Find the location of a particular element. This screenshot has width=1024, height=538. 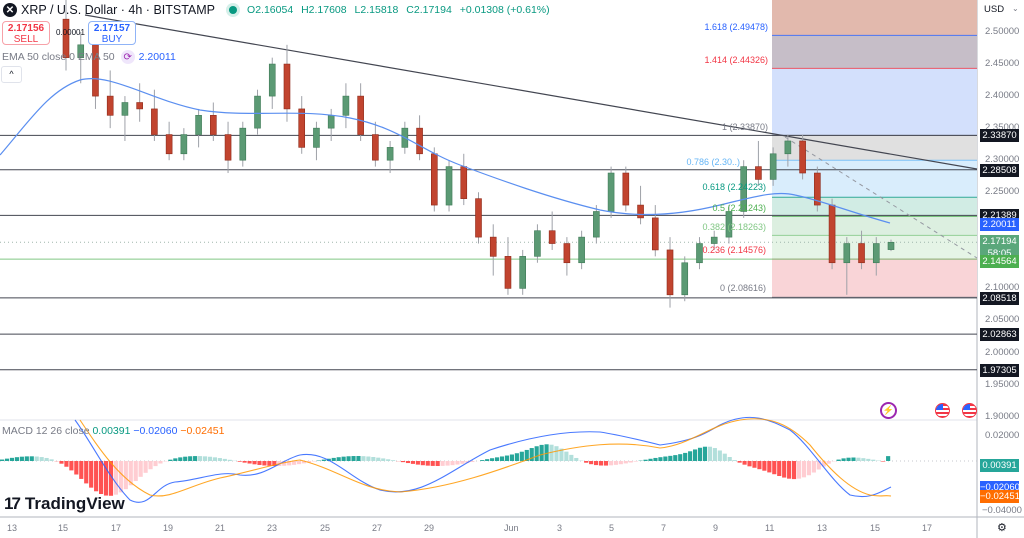

price-tick: 1.90000 is located at coordinates (1002, 416).